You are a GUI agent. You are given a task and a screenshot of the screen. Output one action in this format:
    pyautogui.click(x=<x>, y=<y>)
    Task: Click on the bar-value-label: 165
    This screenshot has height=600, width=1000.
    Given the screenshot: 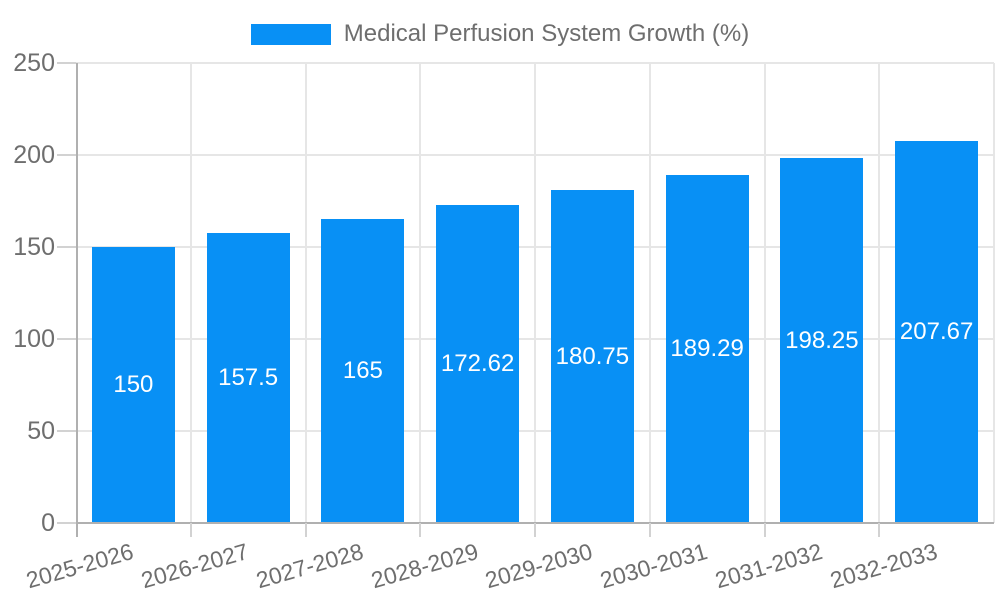 What is the action you would take?
    pyautogui.click(x=362, y=371)
    